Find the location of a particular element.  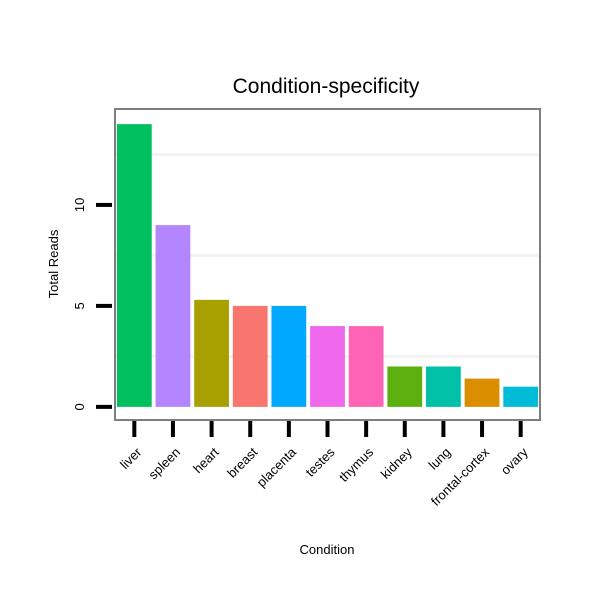

bar-ovary is located at coordinates (521, 396).